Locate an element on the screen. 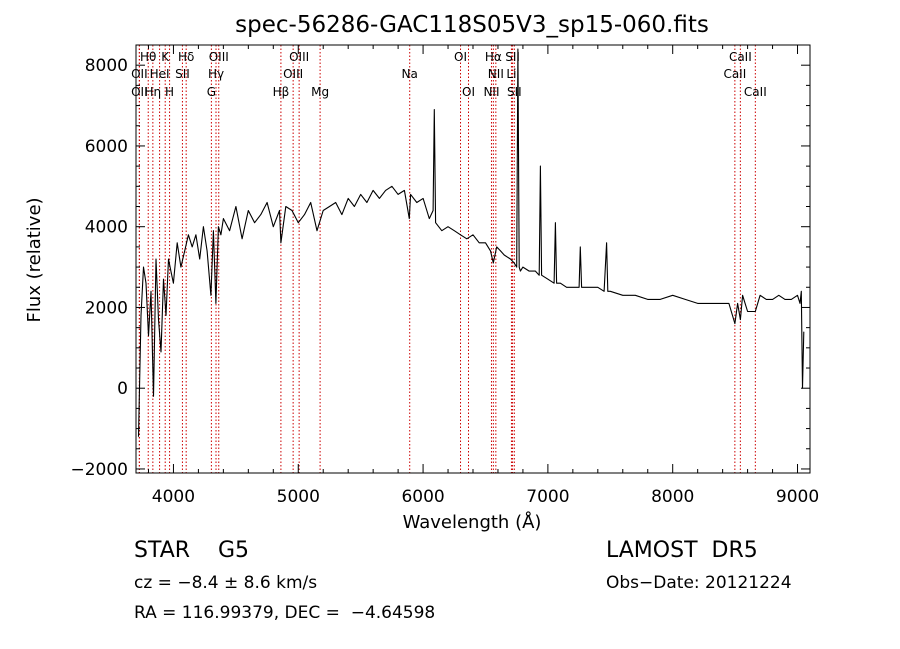 This screenshot has width=900, height=649. marker-label: HeI is located at coordinates (160, 74).